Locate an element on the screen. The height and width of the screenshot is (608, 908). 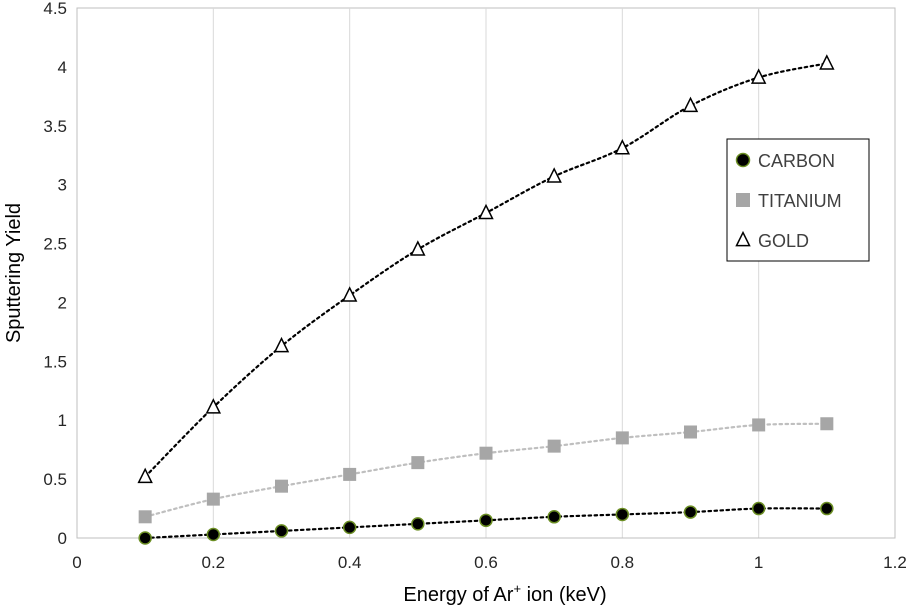
legend-box is located at coordinates (798, 200).